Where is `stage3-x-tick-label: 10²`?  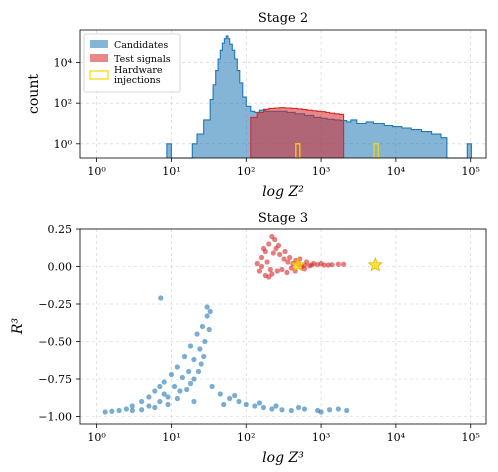
stage3-x-tick-label: 10² is located at coordinates (246, 437).